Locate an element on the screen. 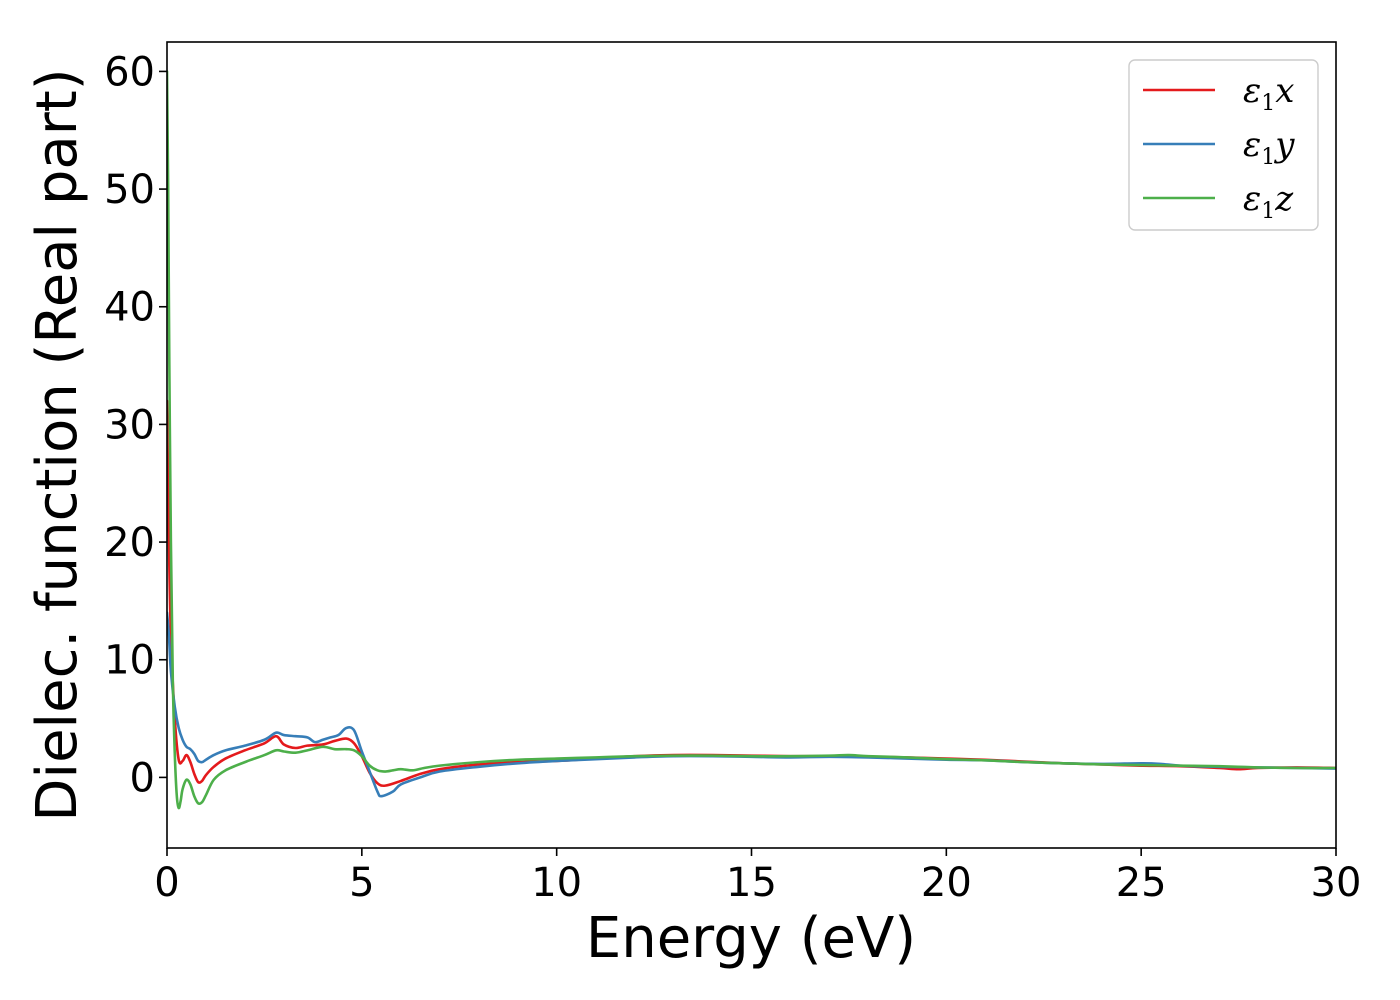  y-tick-label: 30 is located at coordinates (129, 425).